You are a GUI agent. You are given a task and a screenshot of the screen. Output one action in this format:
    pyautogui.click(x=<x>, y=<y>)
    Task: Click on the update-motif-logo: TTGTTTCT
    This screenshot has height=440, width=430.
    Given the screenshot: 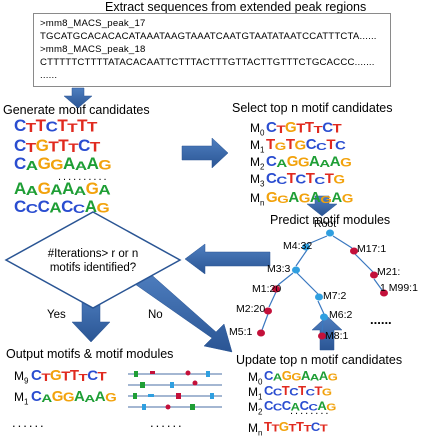 What is the action you would take?
    pyautogui.click(x=296, y=426)
    